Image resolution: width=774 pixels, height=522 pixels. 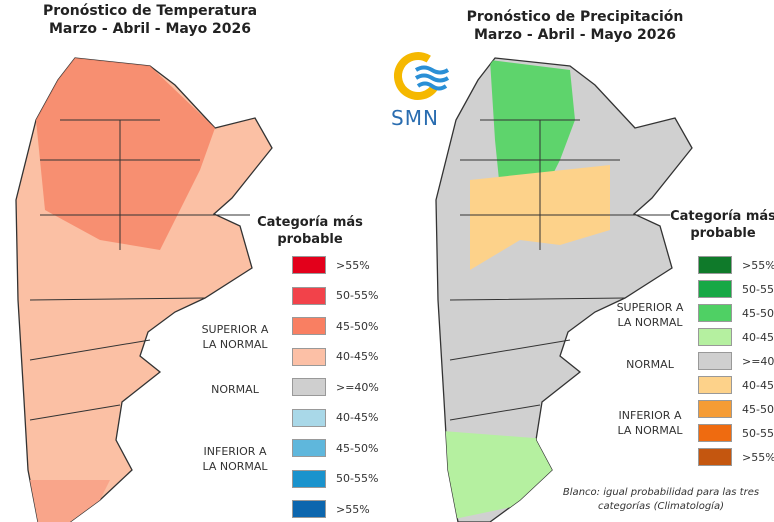 I want to click on smn-logo, so click(x=421, y=90).